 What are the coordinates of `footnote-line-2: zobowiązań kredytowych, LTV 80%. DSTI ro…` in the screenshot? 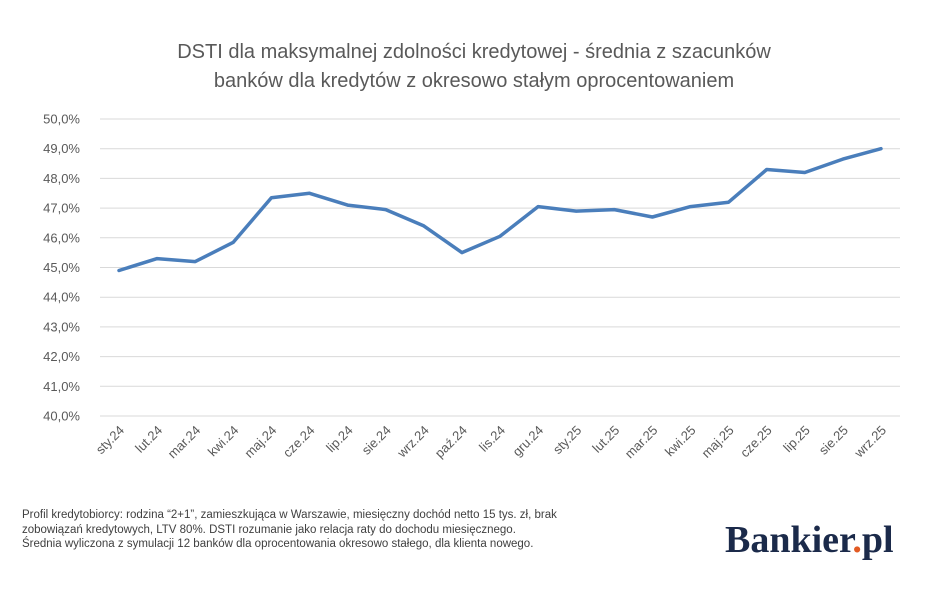 It's located at (269, 529).